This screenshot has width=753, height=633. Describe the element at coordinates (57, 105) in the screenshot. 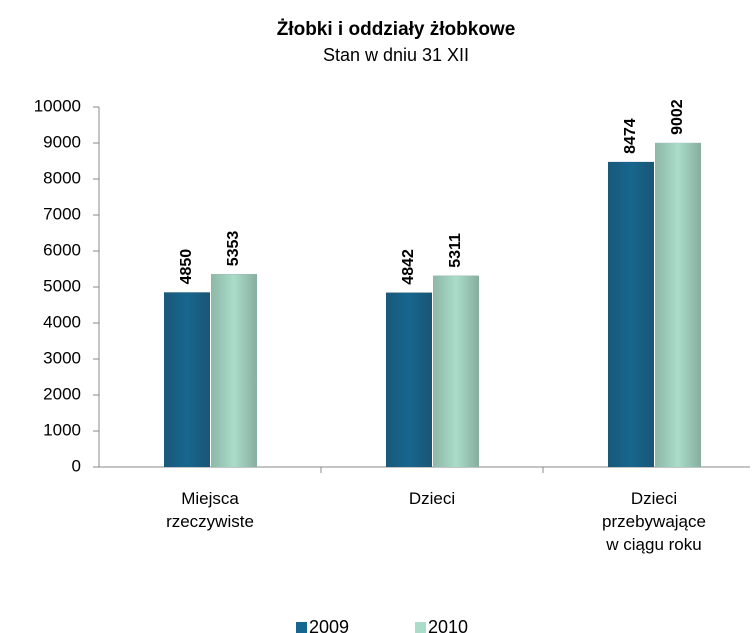

I see `y-tick-label: 10000` at that location.